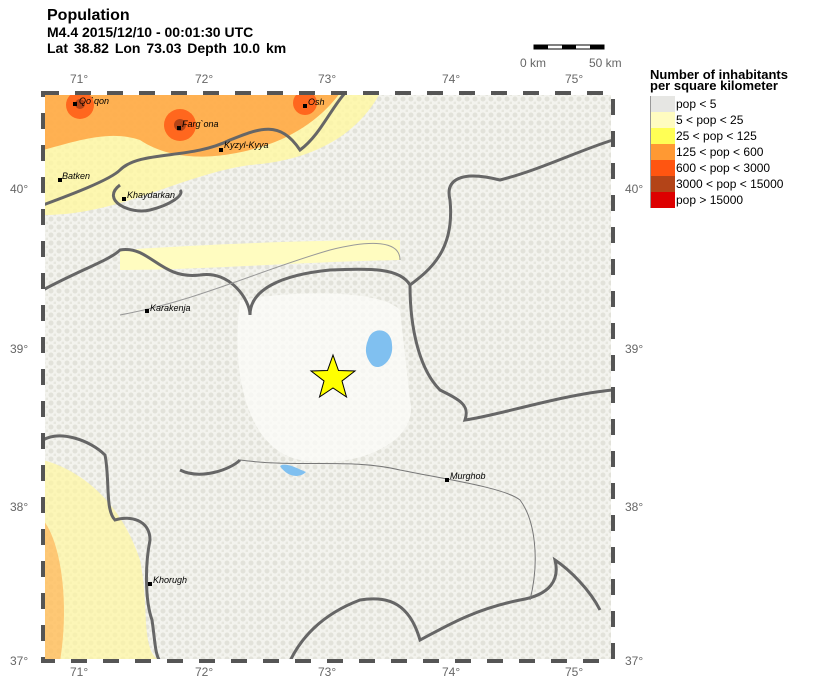 The image size is (818, 694). What do you see at coordinates (246, 145) in the screenshot?
I see `city-label: Kyzyl-Kyya` at bounding box center [246, 145].